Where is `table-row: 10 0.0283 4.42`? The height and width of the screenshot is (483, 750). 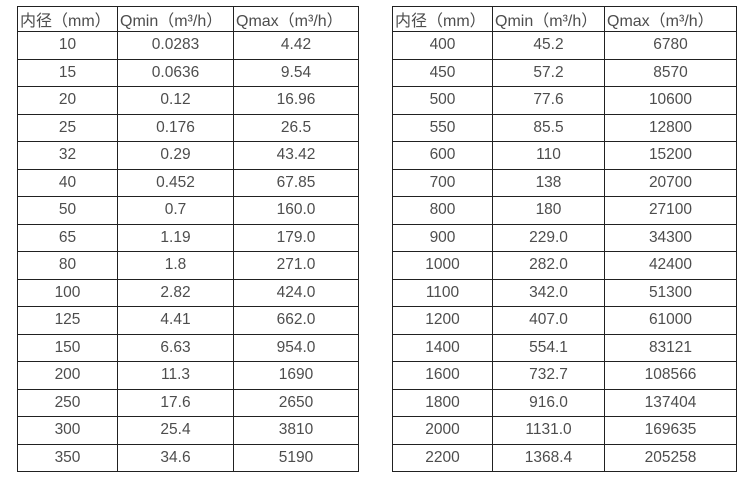
table-row: 10 0.0283 4.42 is located at coordinates (188, 45).